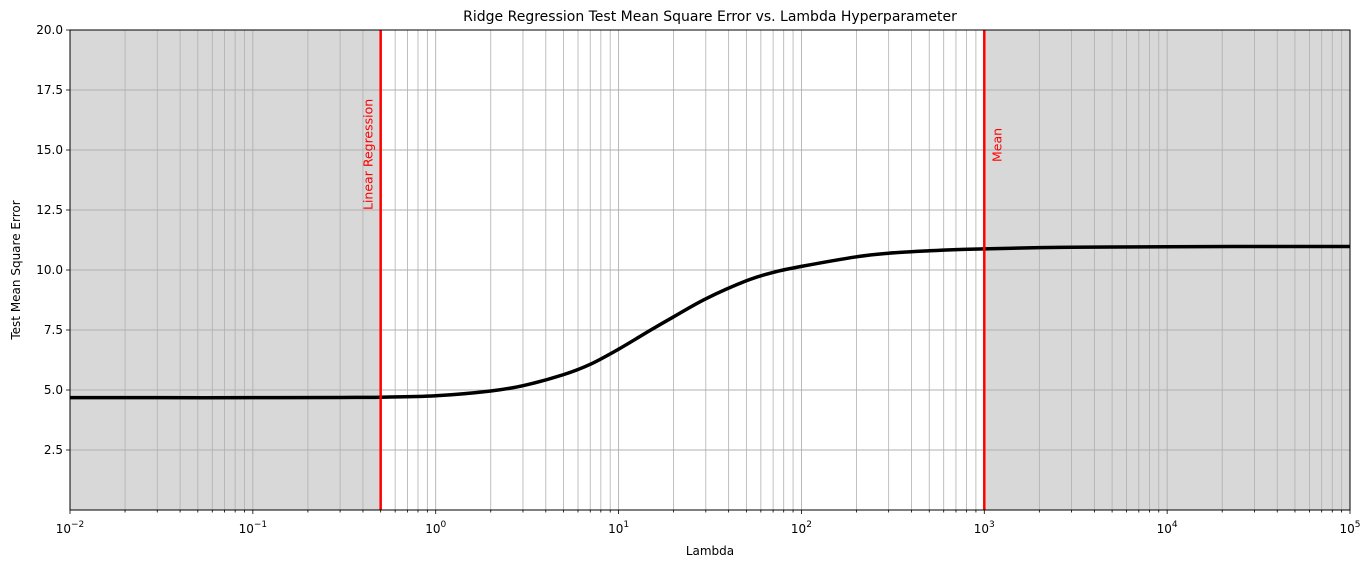  I want to click on y-tick-label: 20.0, so click(49, 30).